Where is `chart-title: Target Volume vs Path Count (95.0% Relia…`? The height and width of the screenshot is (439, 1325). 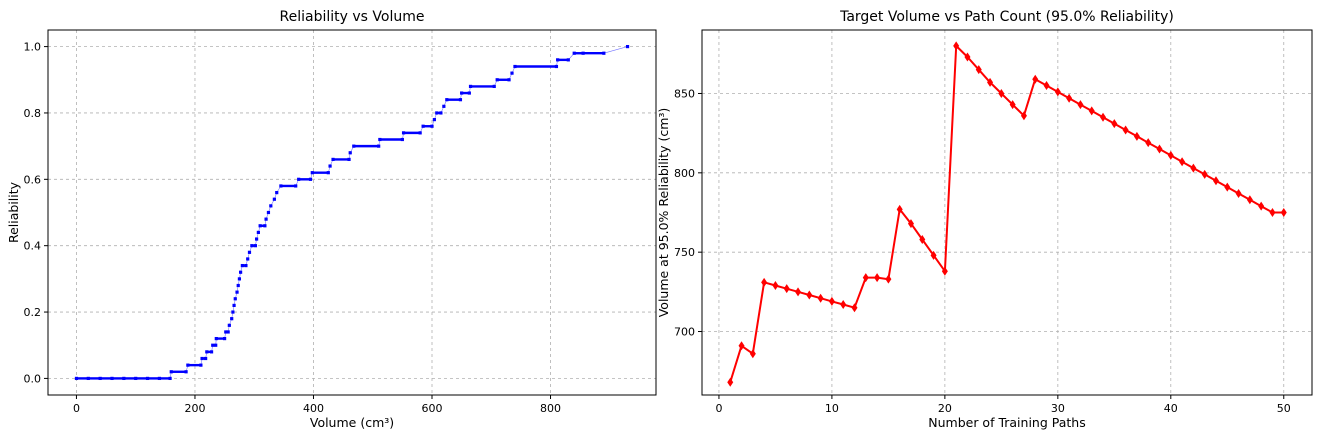 chart-title: Target Volume vs Path Count (95.0% Relia… is located at coordinates (1006, 17).